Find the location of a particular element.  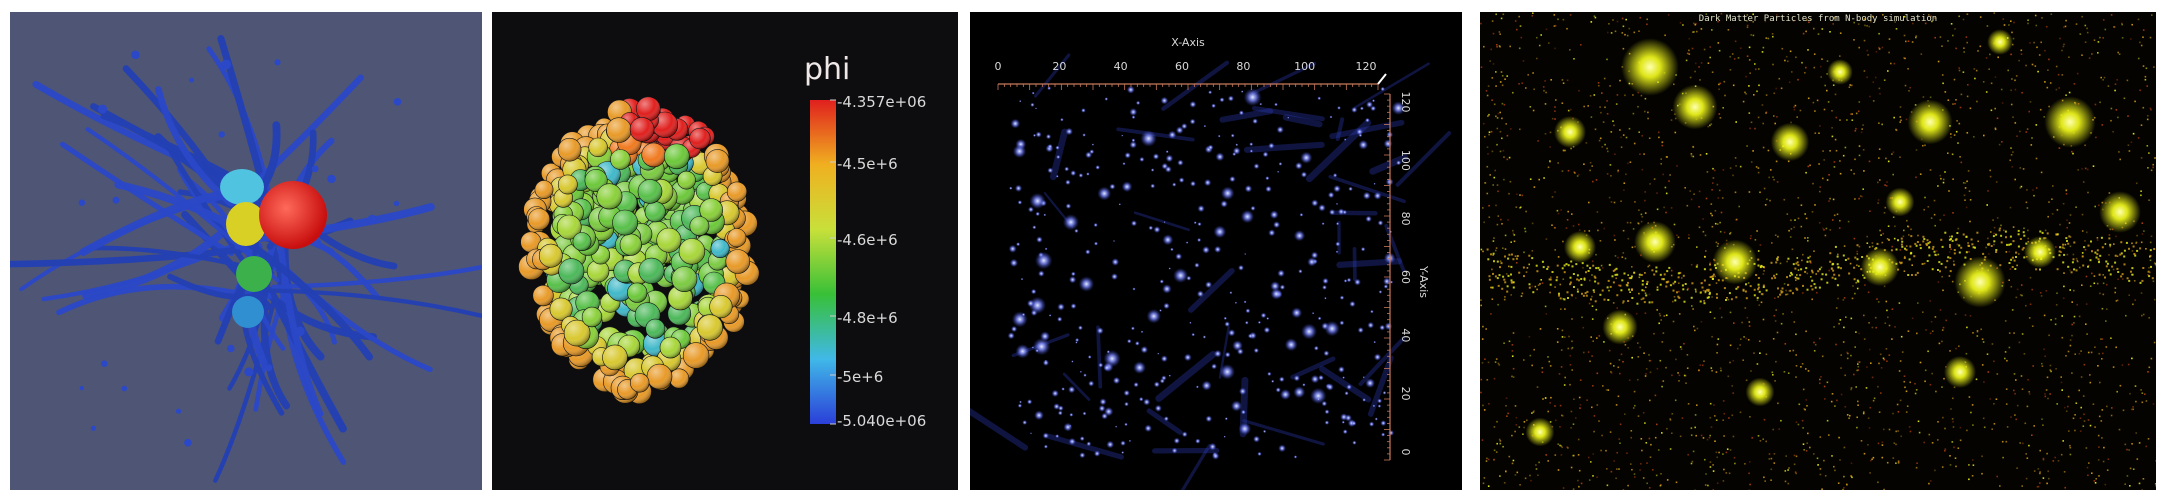

halo is located at coordinates (2070, 122).